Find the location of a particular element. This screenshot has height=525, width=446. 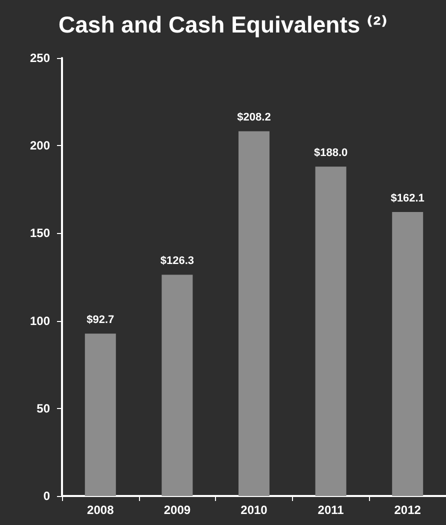

chart-title: Cash and Cash Equivalents ⁽²⁾ is located at coordinates (223, 25).